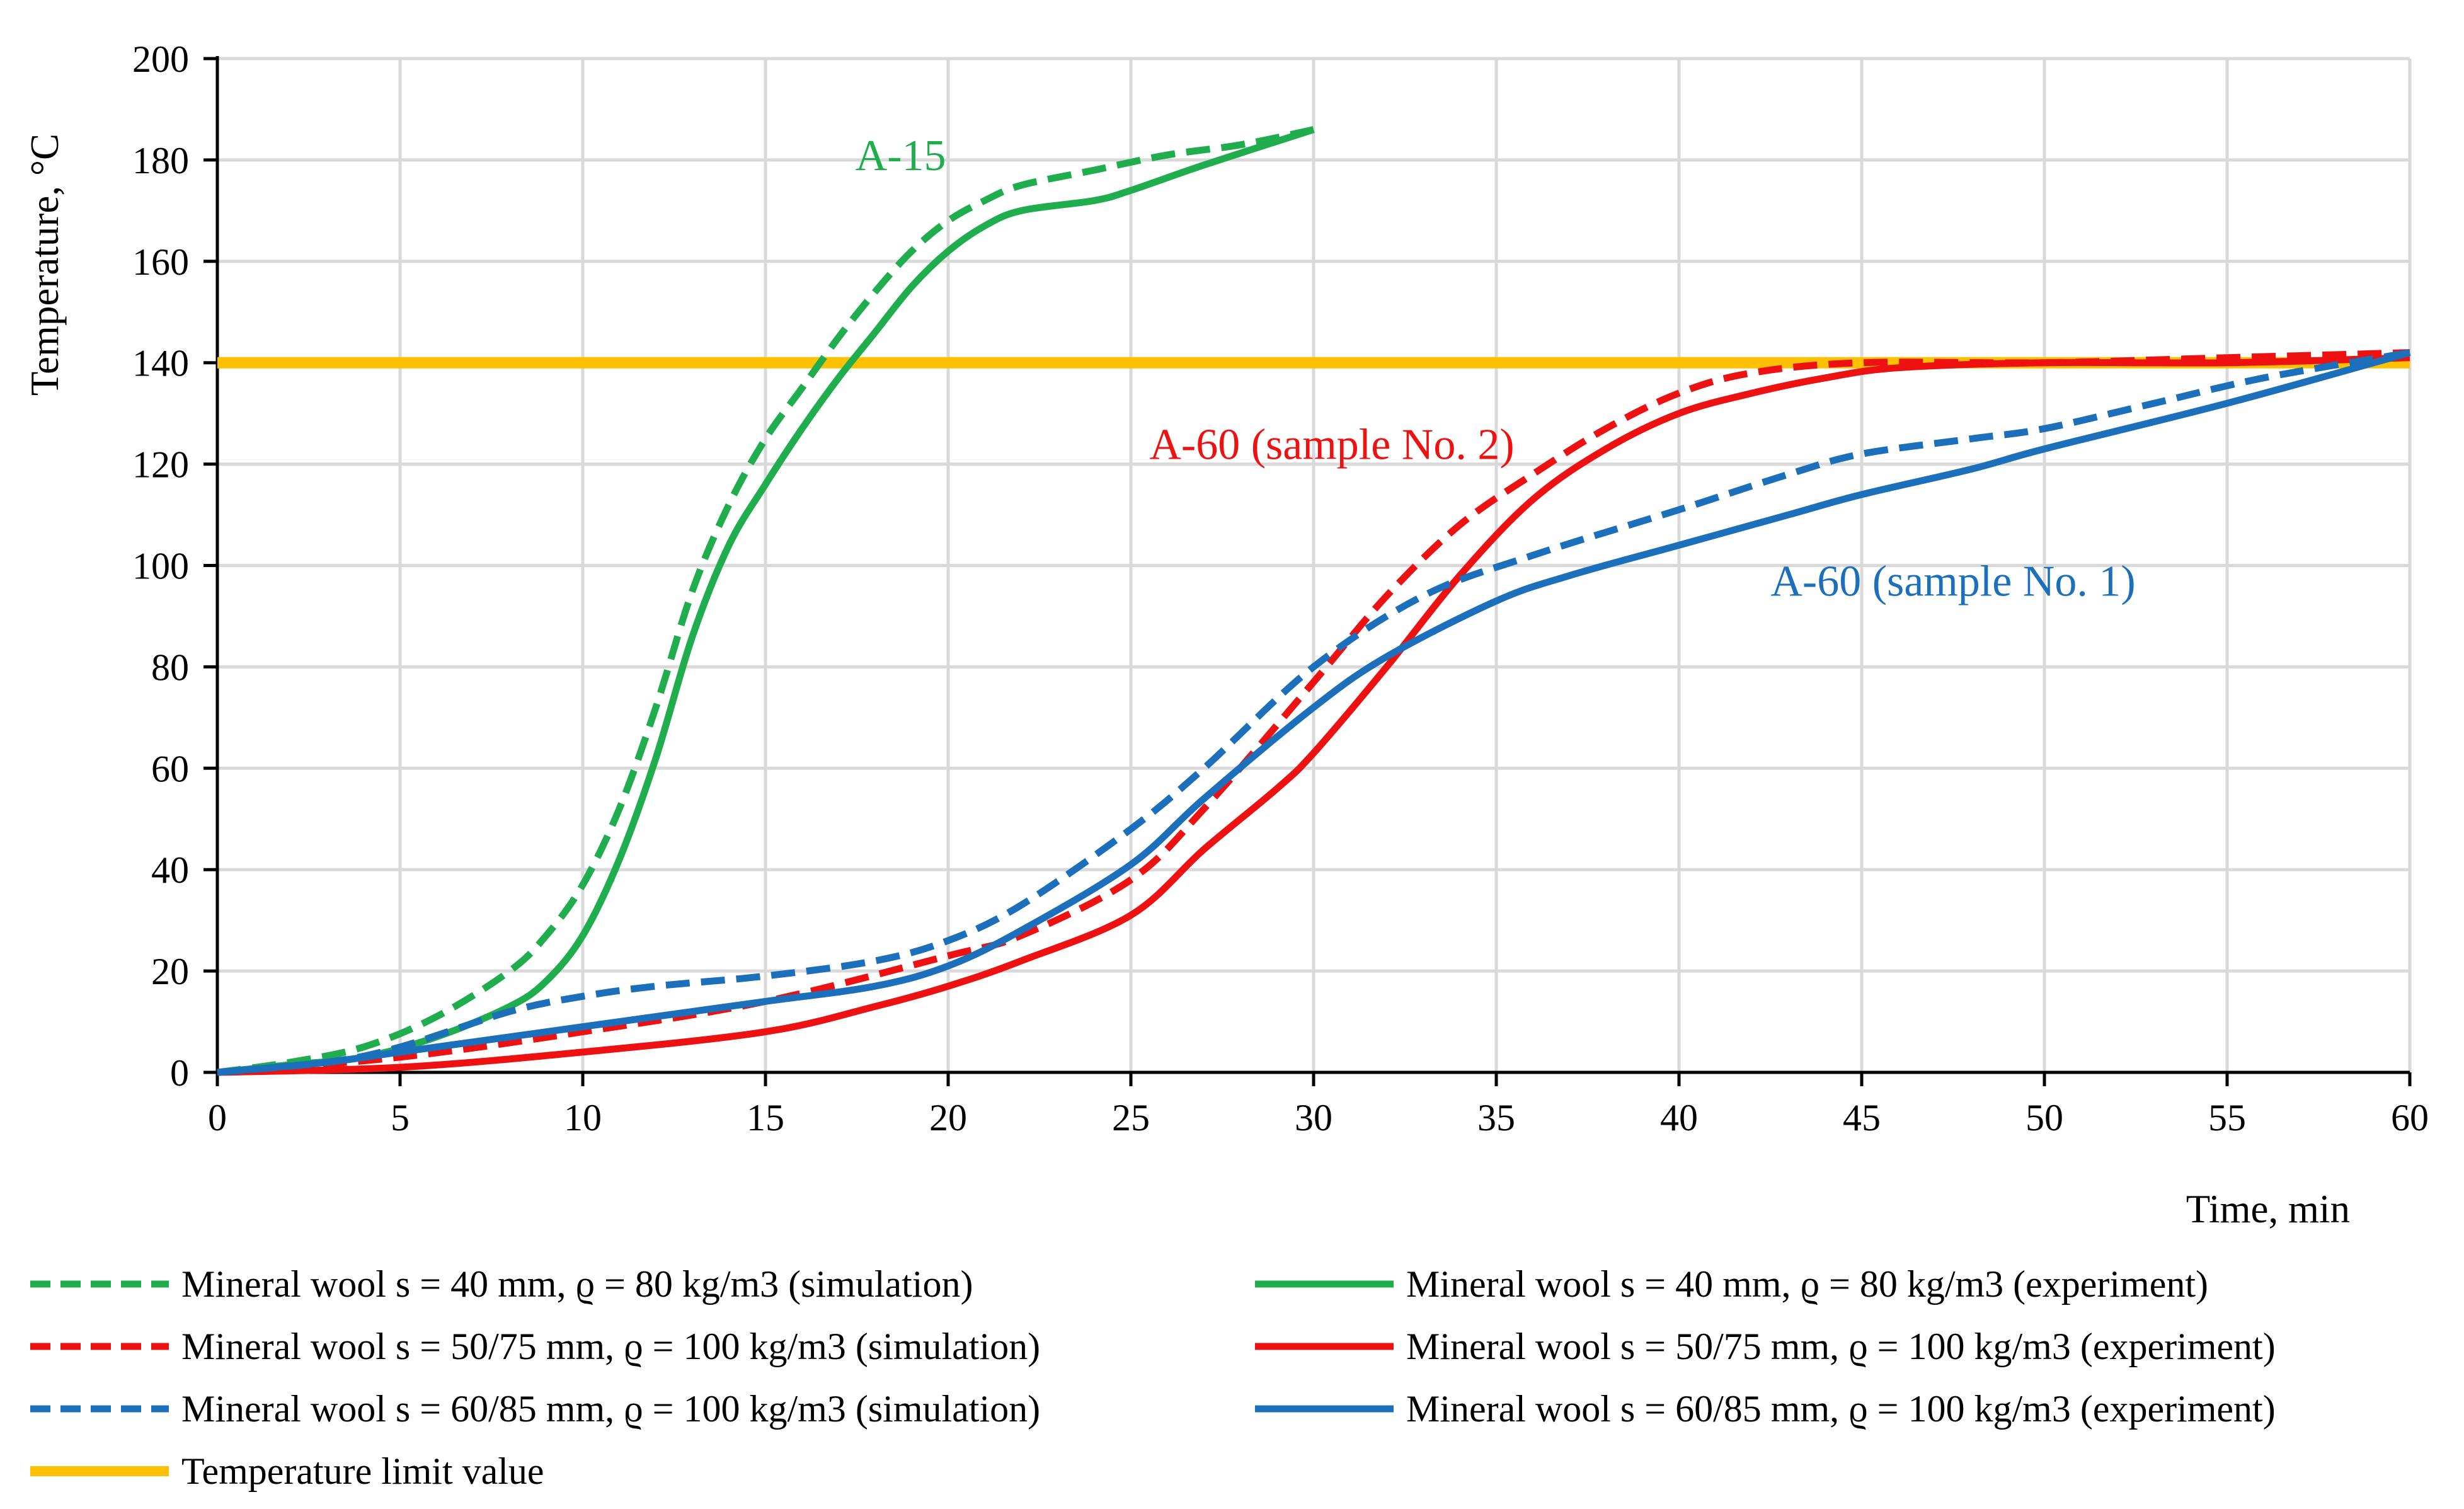 The height and width of the screenshot is (1509, 2464). Describe the element at coordinates (170, 971) in the screenshot. I see `y-tick-label: 20` at that location.